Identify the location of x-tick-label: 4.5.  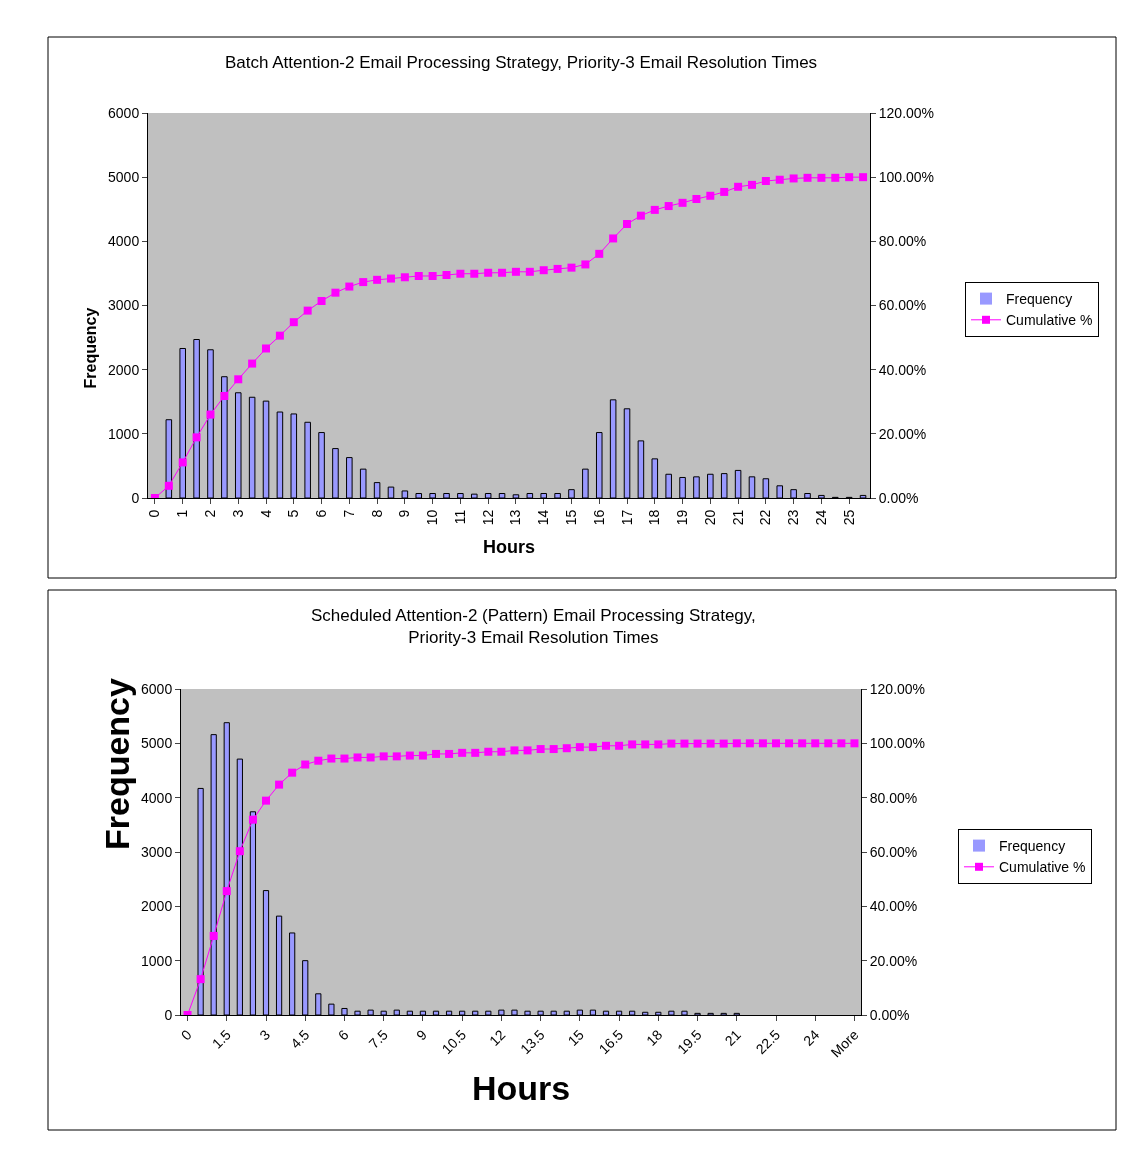
(300, 1039).